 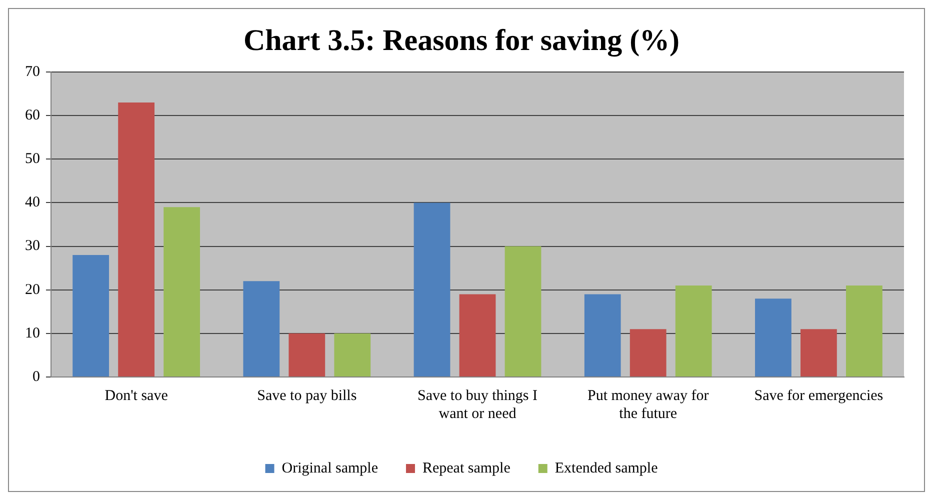 I want to click on y-tick-label: 20, so click(x=32, y=290).